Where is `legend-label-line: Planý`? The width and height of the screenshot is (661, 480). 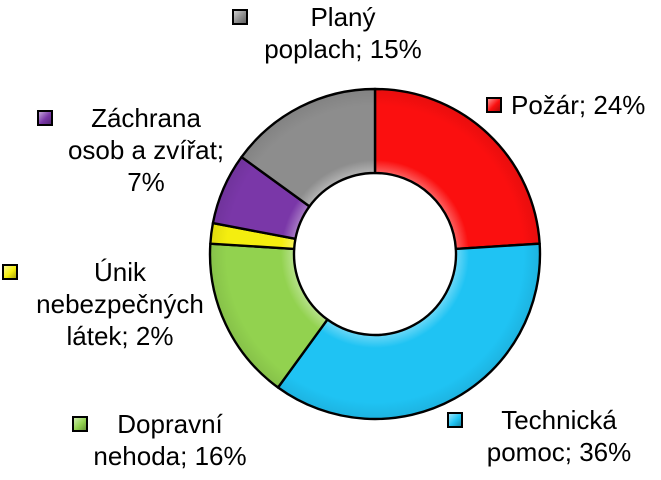
legend-label-line: Planý is located at coordinates (343, 17).